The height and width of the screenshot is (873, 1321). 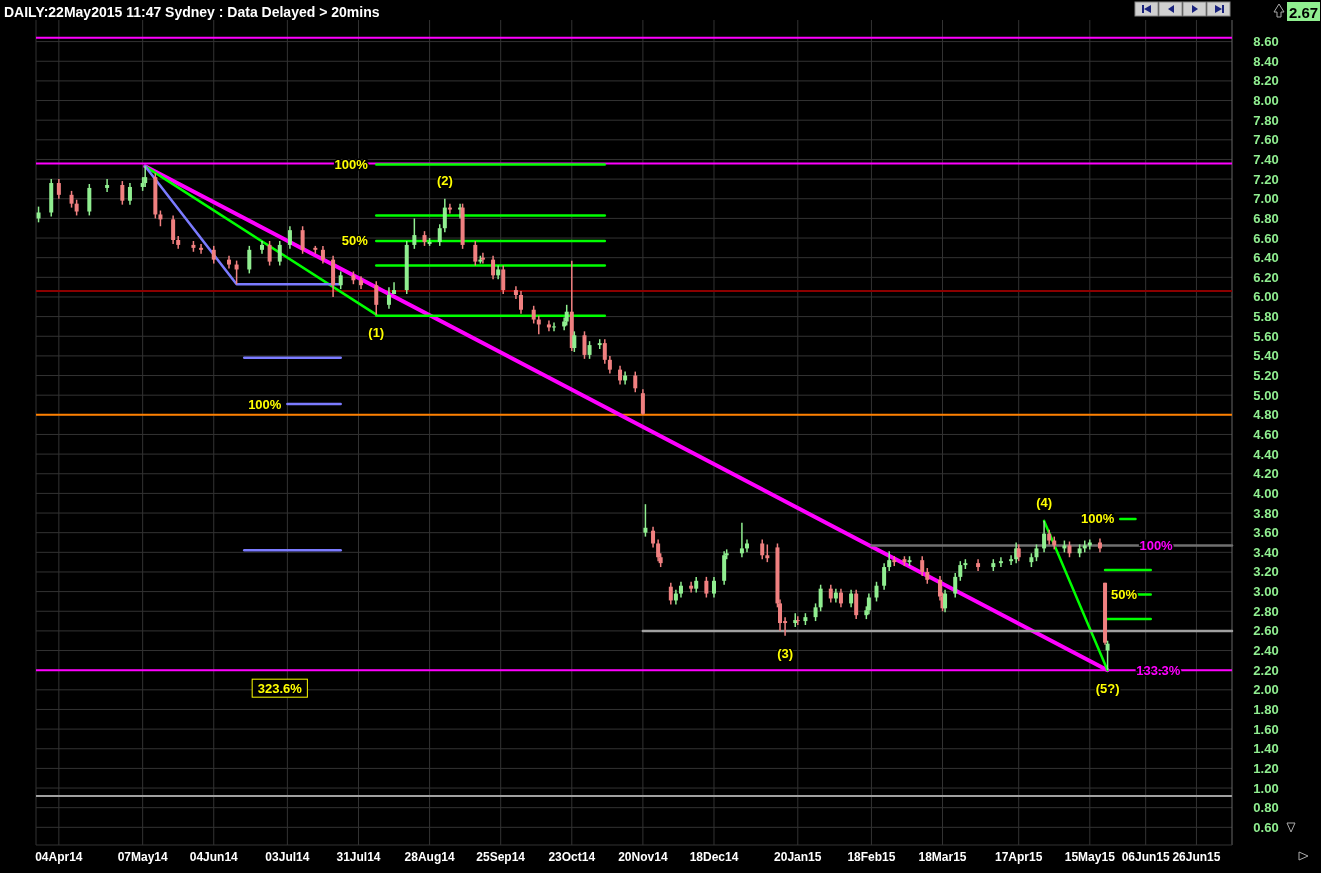 What do you see at coordinates (1266, 395) in the screenshot?
I see `y-tick-label: 5.00` at bounding box center [1266, 395].